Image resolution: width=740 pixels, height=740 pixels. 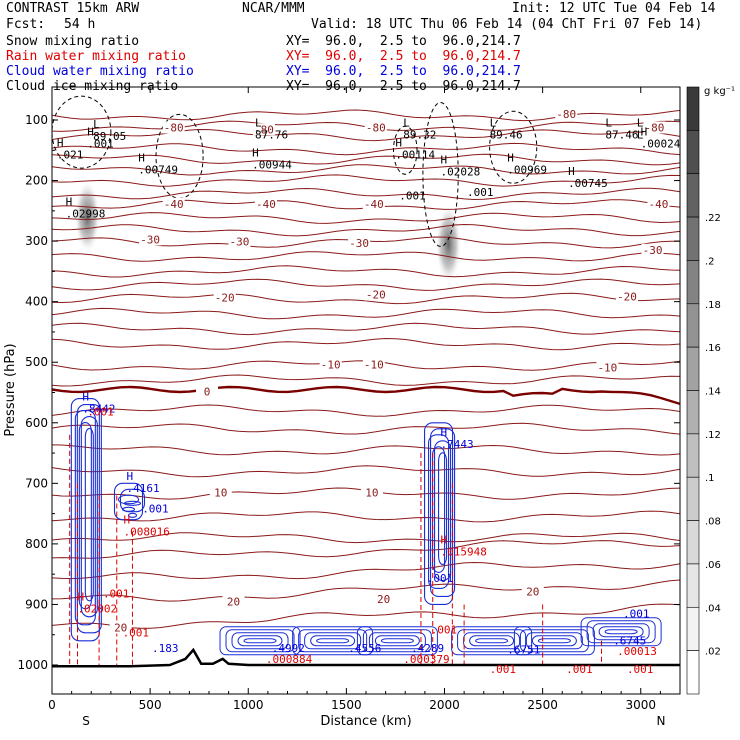 What do you see at coordinates (510, 157) in the screenshot?
I see `cloud-ice-label-marker-13: H` at bounding box center [510, 157].